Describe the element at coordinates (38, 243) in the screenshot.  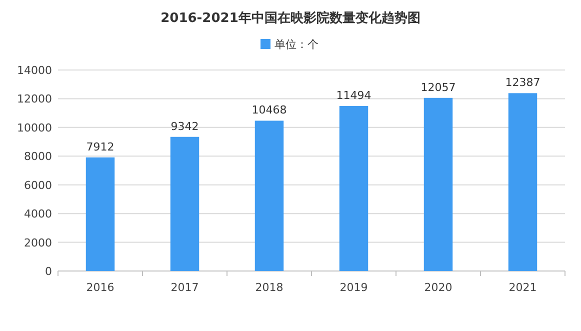
I see `y-tick-label: 2000` at that location.